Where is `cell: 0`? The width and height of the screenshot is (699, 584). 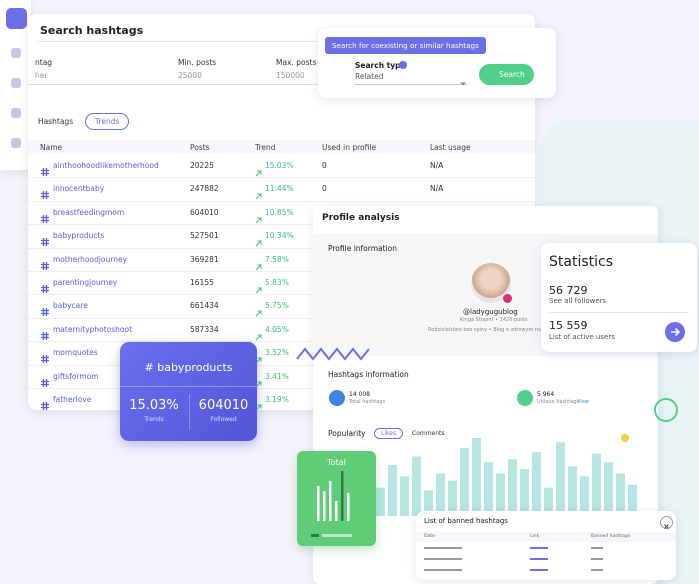 cell: 0 is located at coordinates (324, 165).